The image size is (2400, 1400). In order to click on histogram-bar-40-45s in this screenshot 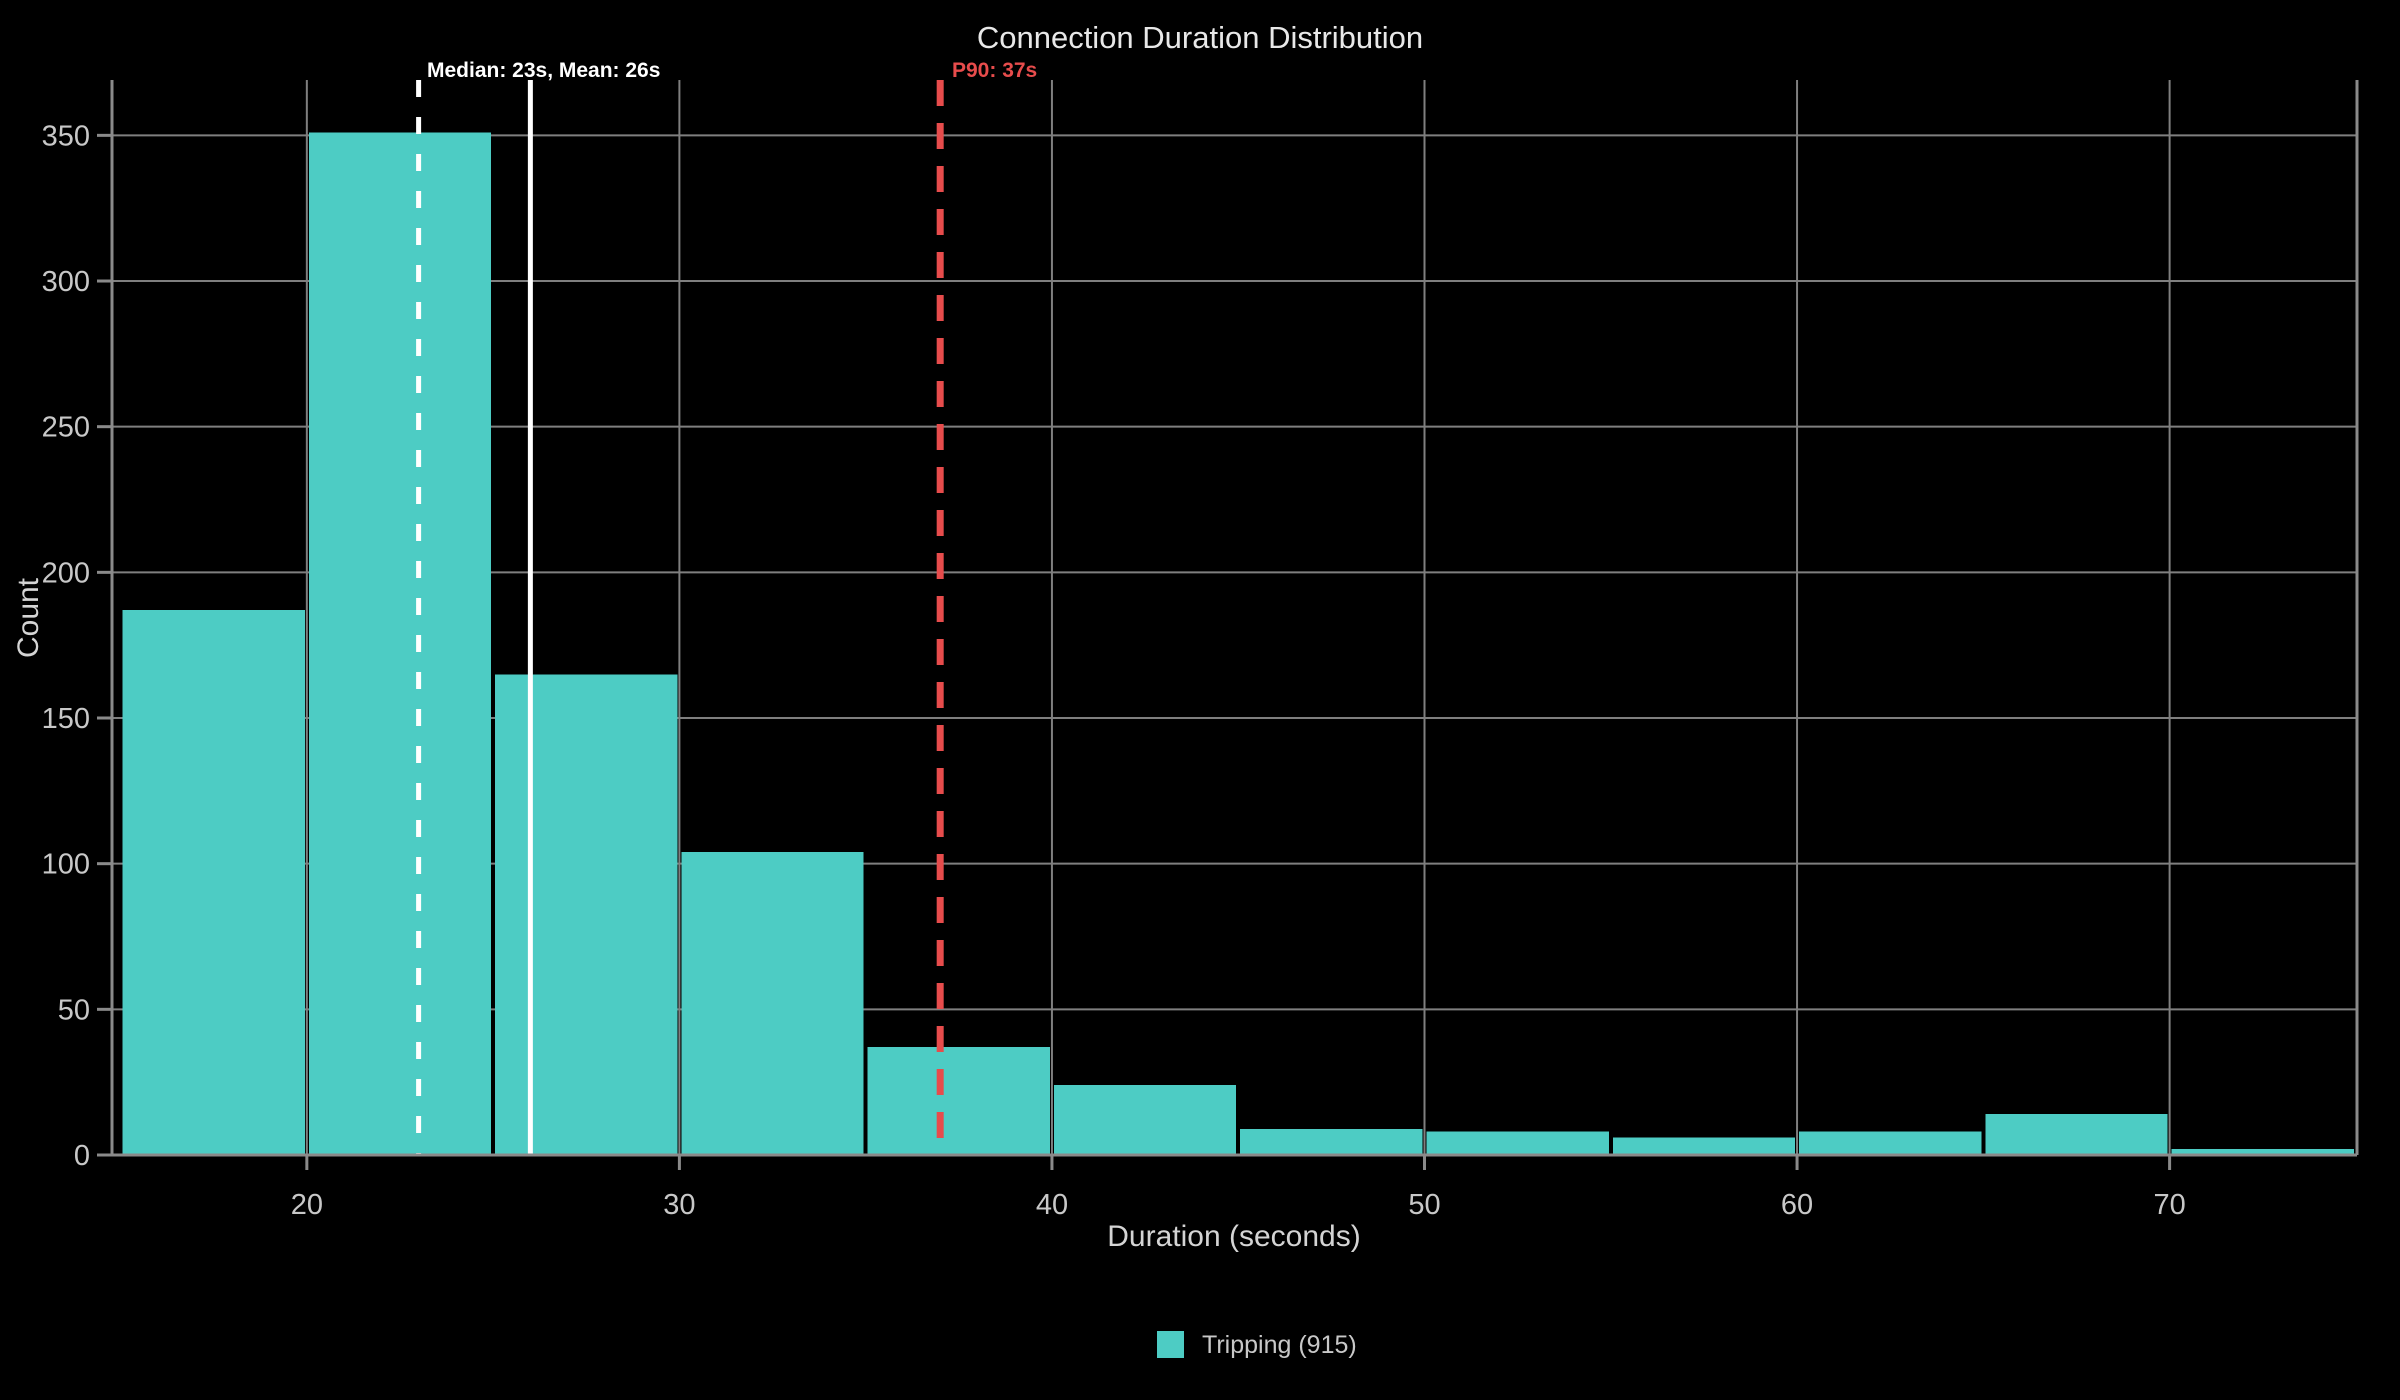, I will do `click(1145, 1120)`.